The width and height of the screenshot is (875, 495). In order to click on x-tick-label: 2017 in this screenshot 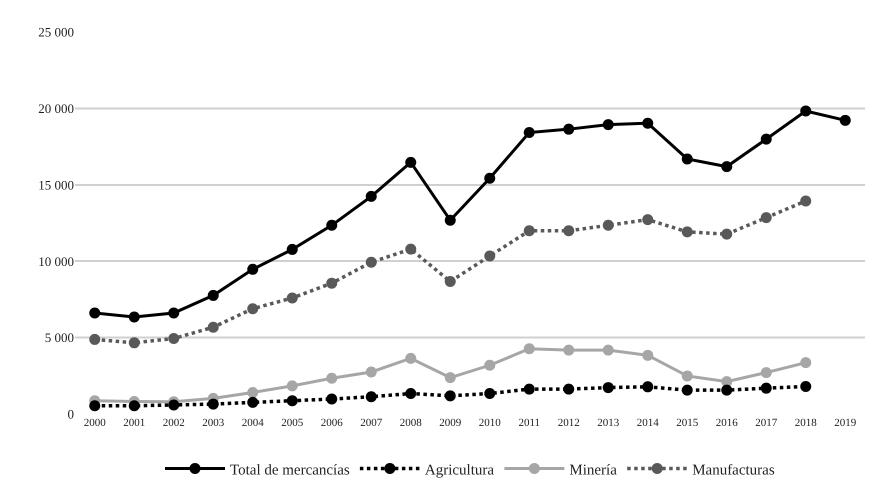, I will do `click(766, 423)`.